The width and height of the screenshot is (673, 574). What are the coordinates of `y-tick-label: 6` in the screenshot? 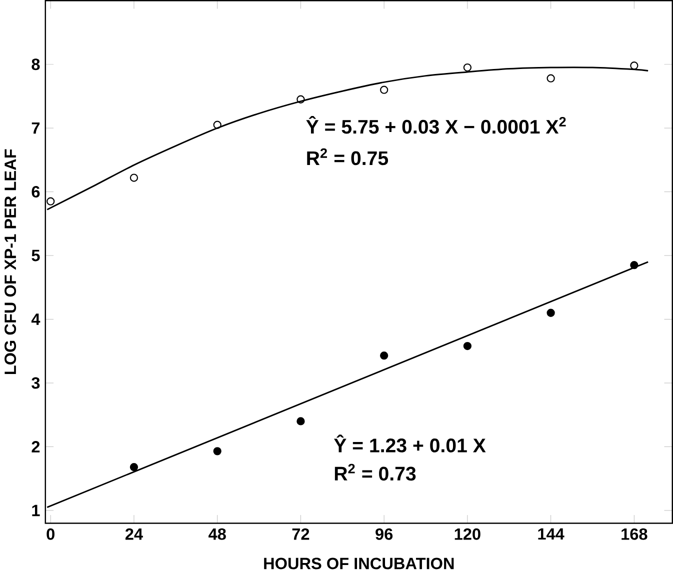 It's located at (36, 192).